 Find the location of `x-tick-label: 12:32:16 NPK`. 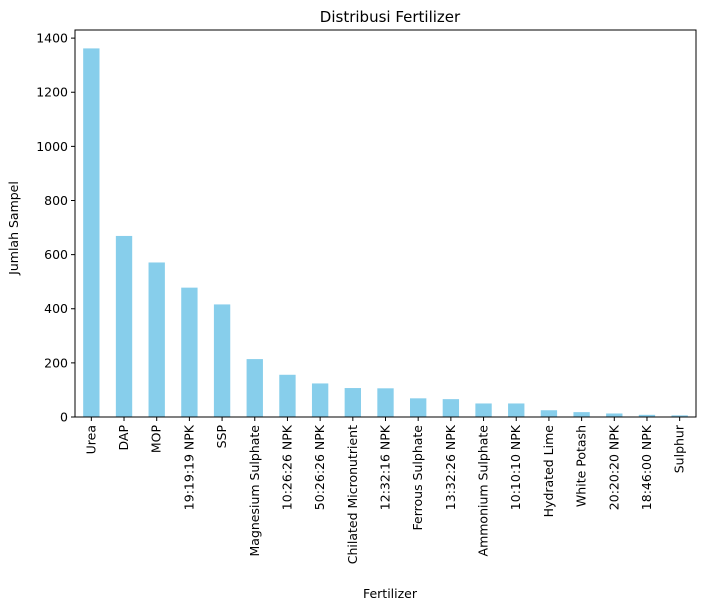

x-tick-label: 12:32:16 NPK is located at coordinates (385, 467).